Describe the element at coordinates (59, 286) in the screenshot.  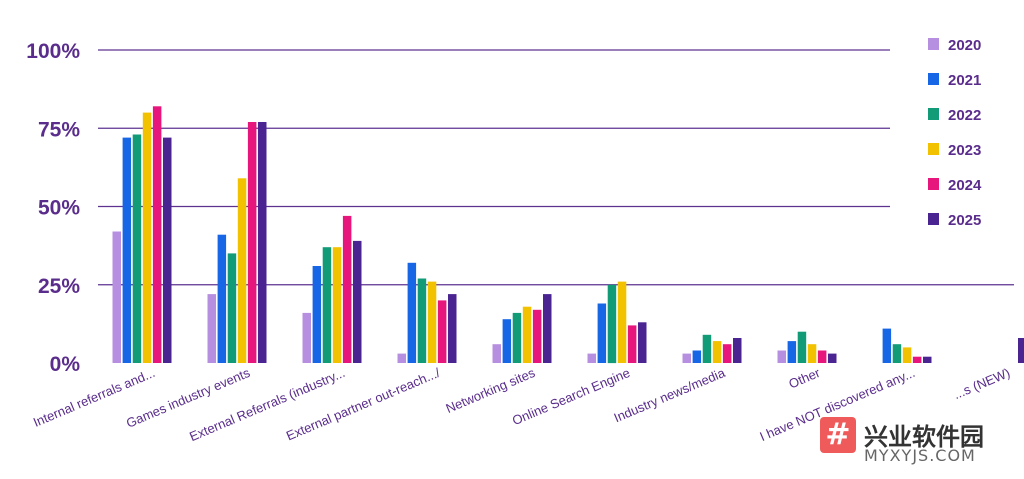
I see `y-tick-label: 25%` at that location.